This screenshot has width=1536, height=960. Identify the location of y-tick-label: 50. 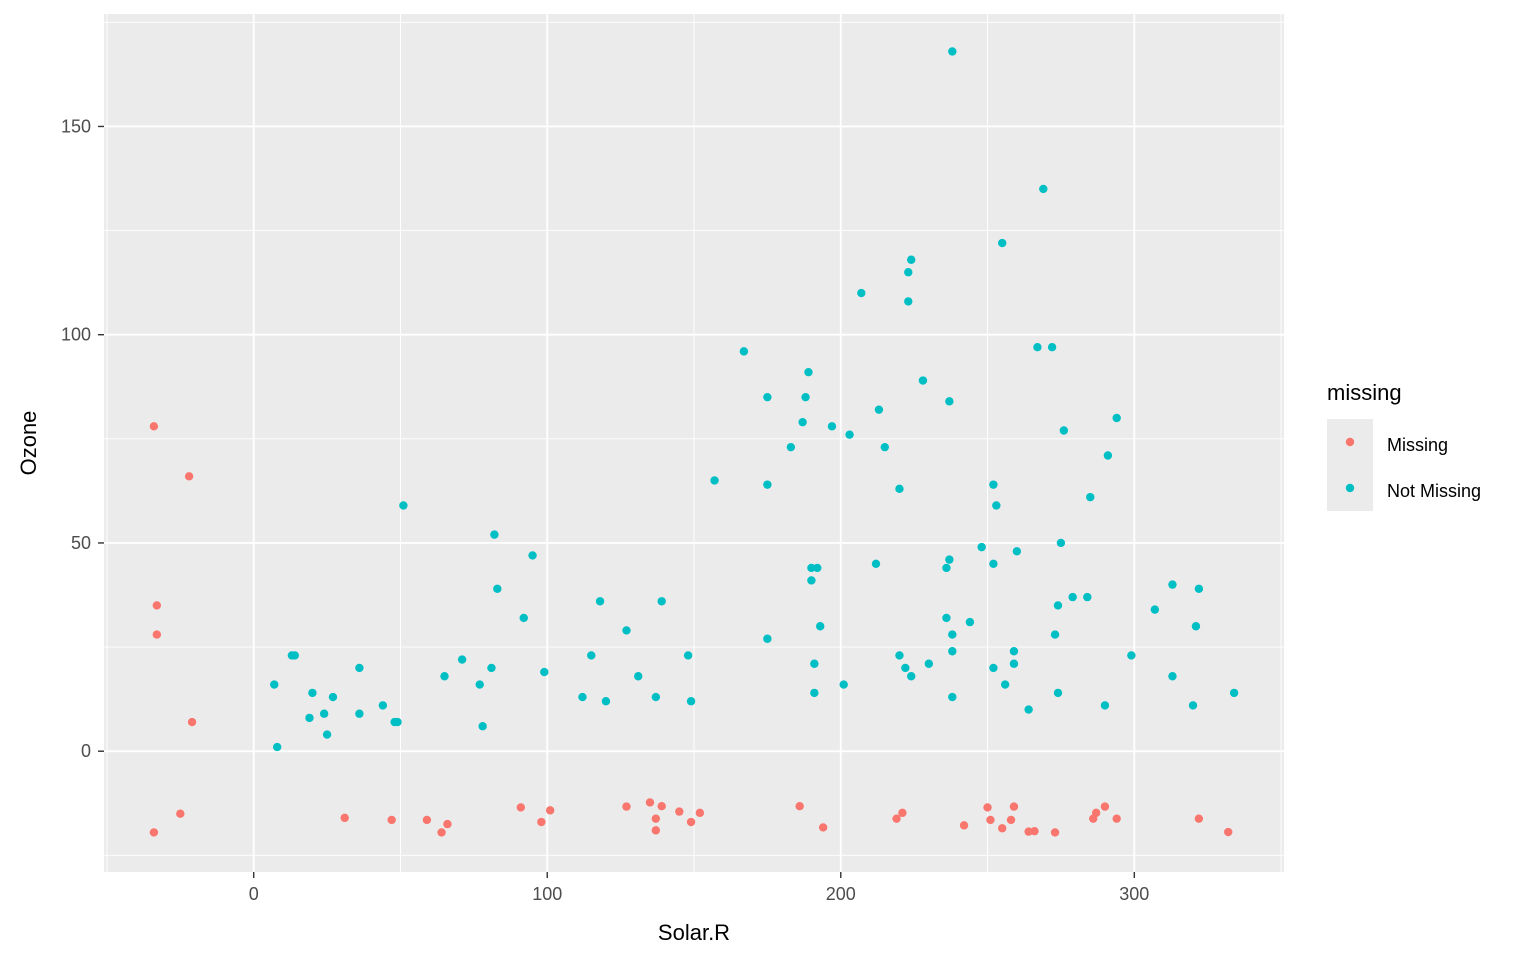
(81, 543).